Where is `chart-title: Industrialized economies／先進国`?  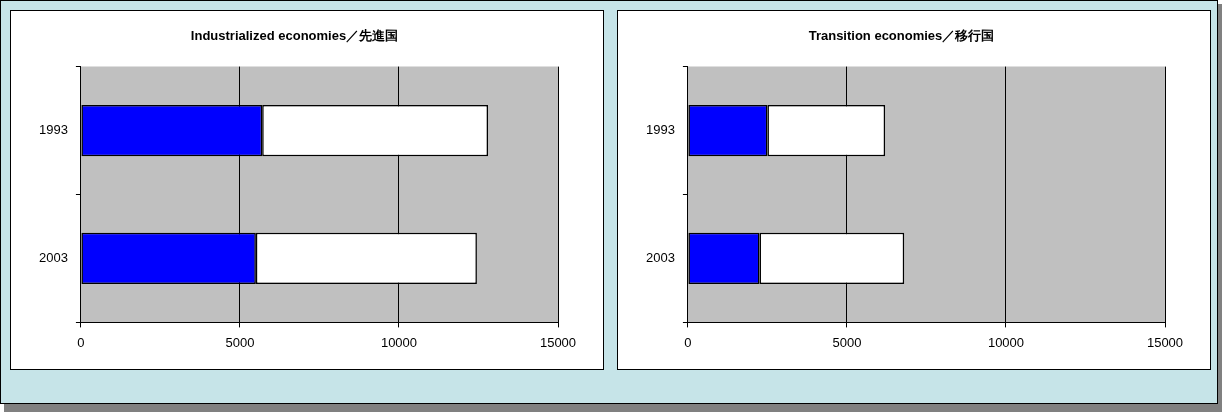 chart-title: Industrialized economies／先進国 is located at coordinates (294, 36).